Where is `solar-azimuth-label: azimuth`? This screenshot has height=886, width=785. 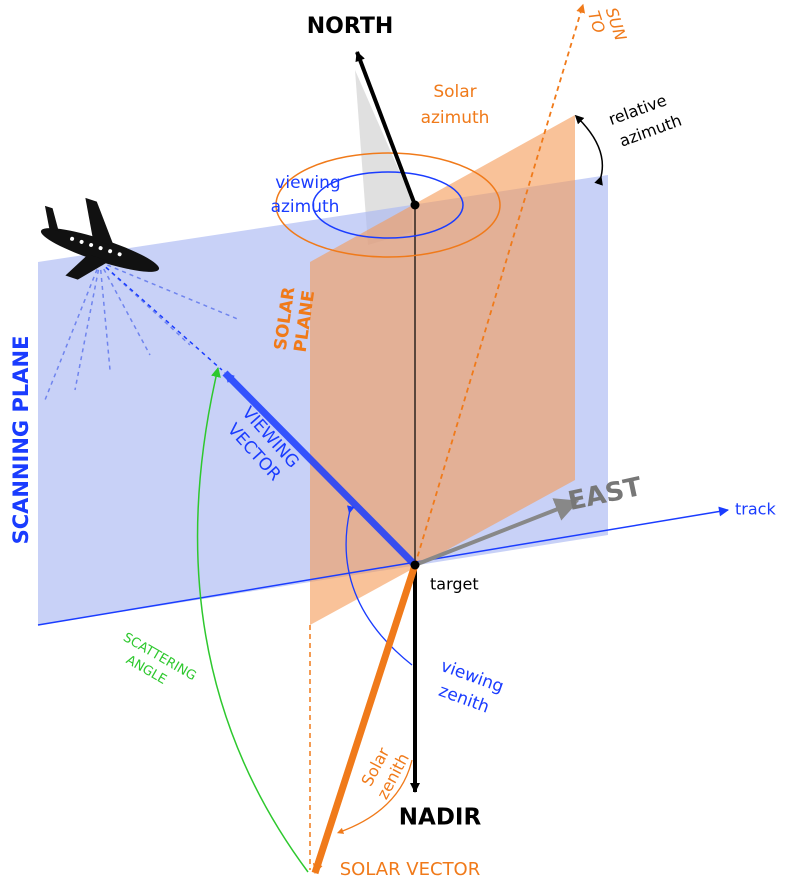
solar-azimuth-label: azimuth is located at coordinates (455, 118).